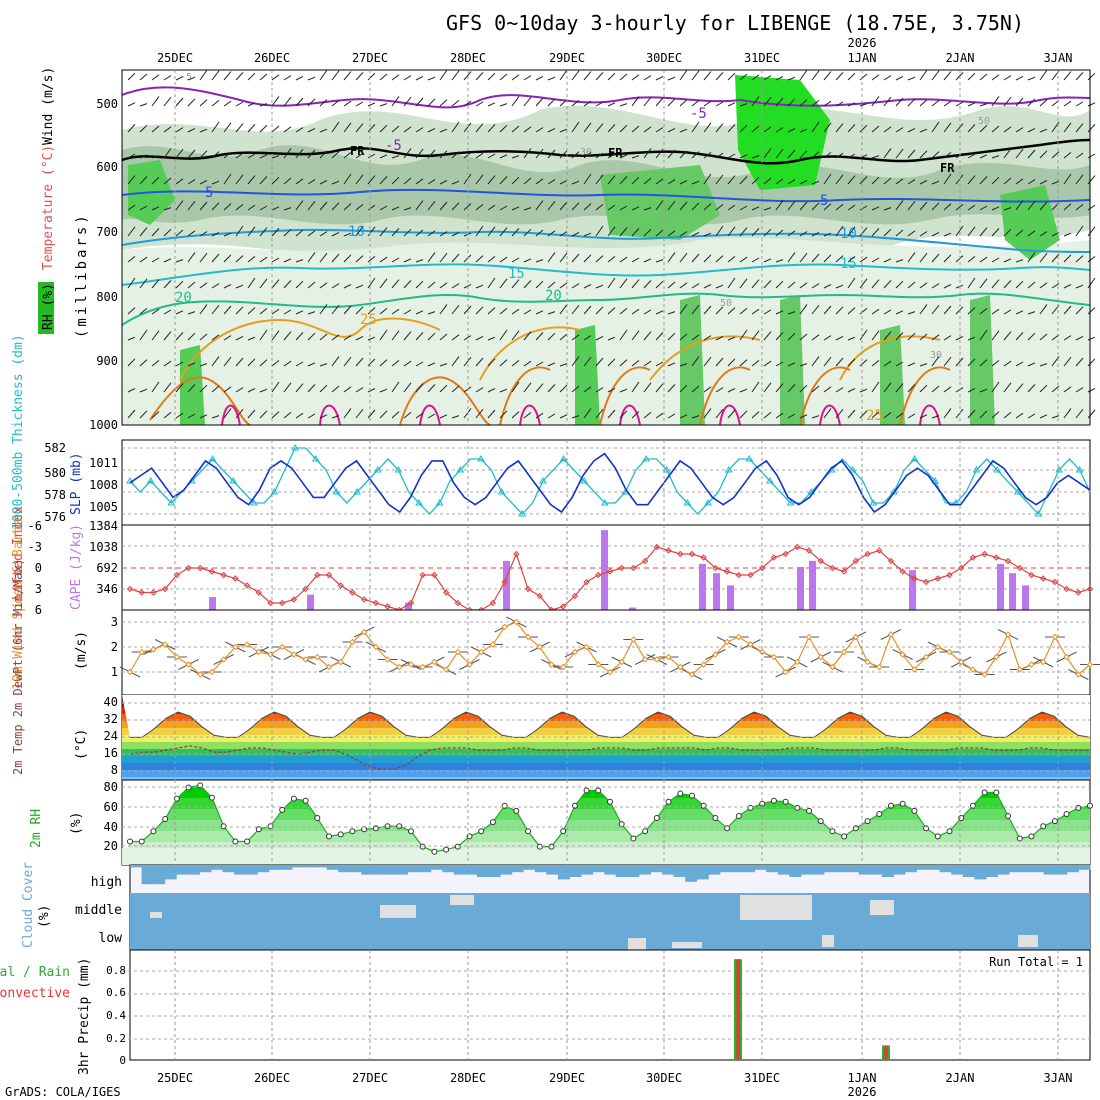 This screenshot has height=1100, width=1100. I want to click on date-label-bottom: 31DEC, so click(762, 1078).